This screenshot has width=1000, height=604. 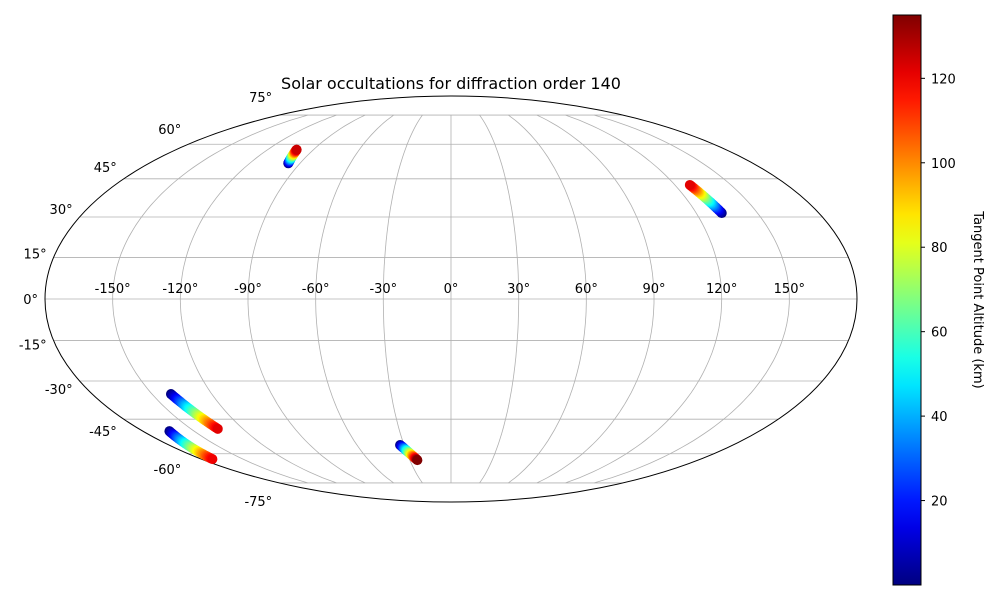 I want to click on latitude-tick-label: -60°, so click(x=168, y=470).